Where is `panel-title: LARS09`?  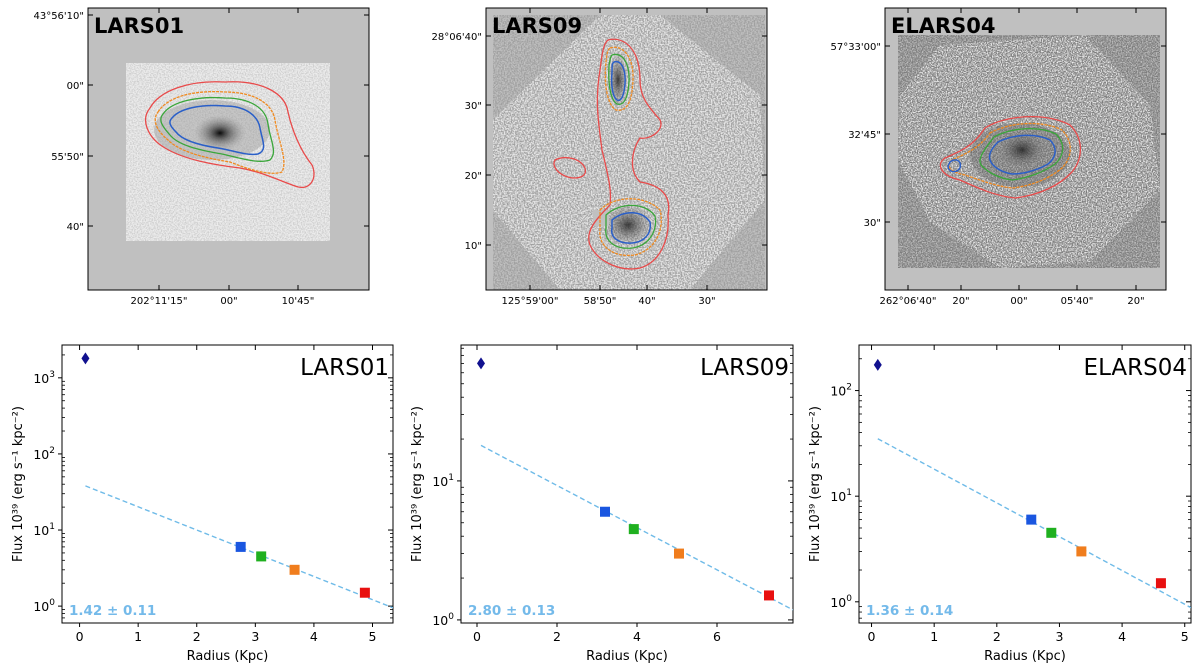
panel-title: LARS09 is located at coordinates (744, 368).